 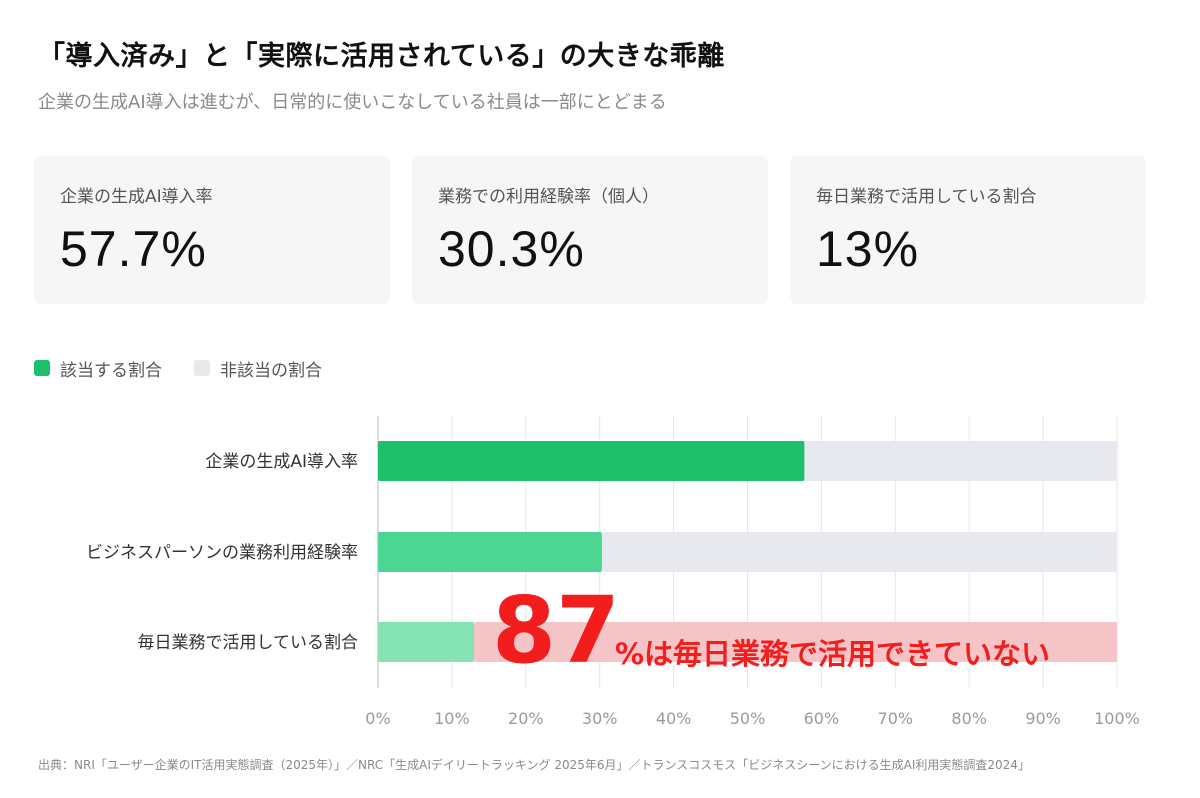 I want to click on x-tick-label: 30%, so click(x=600, y=718).